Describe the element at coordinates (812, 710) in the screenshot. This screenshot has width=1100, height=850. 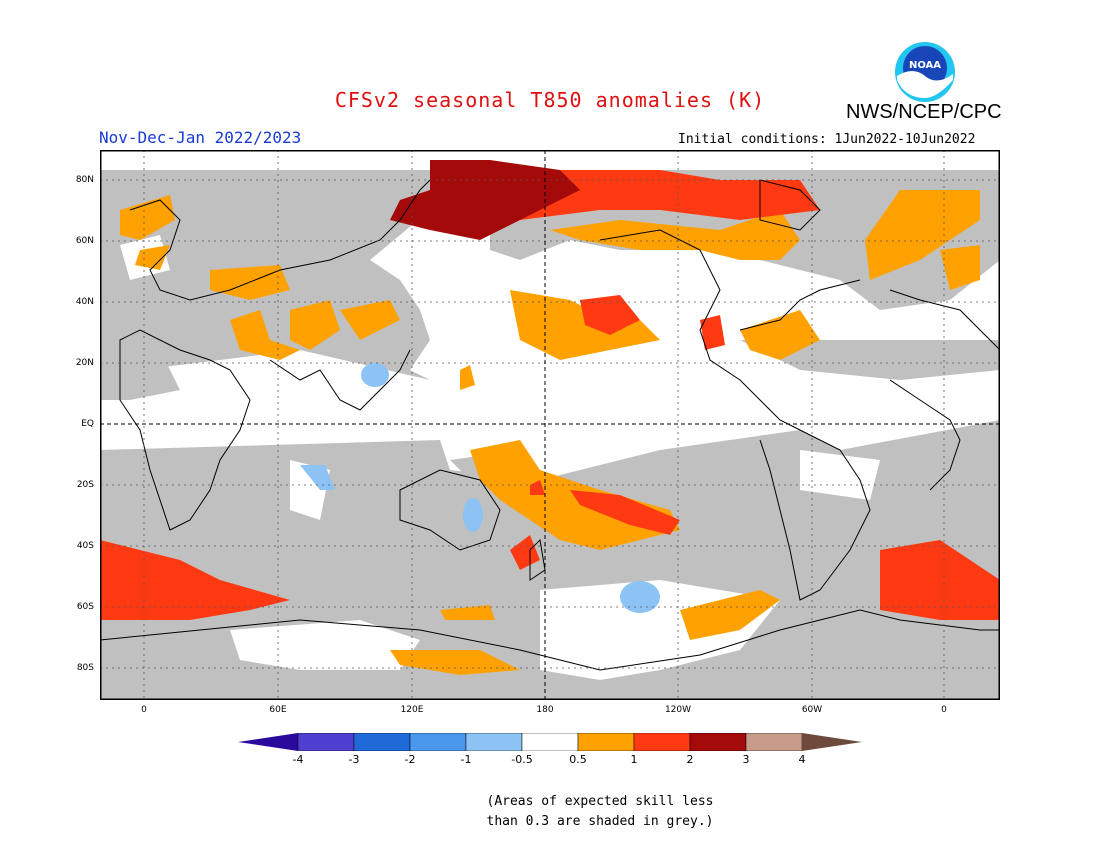
I see `lon-label-60w: 60W` at that location.